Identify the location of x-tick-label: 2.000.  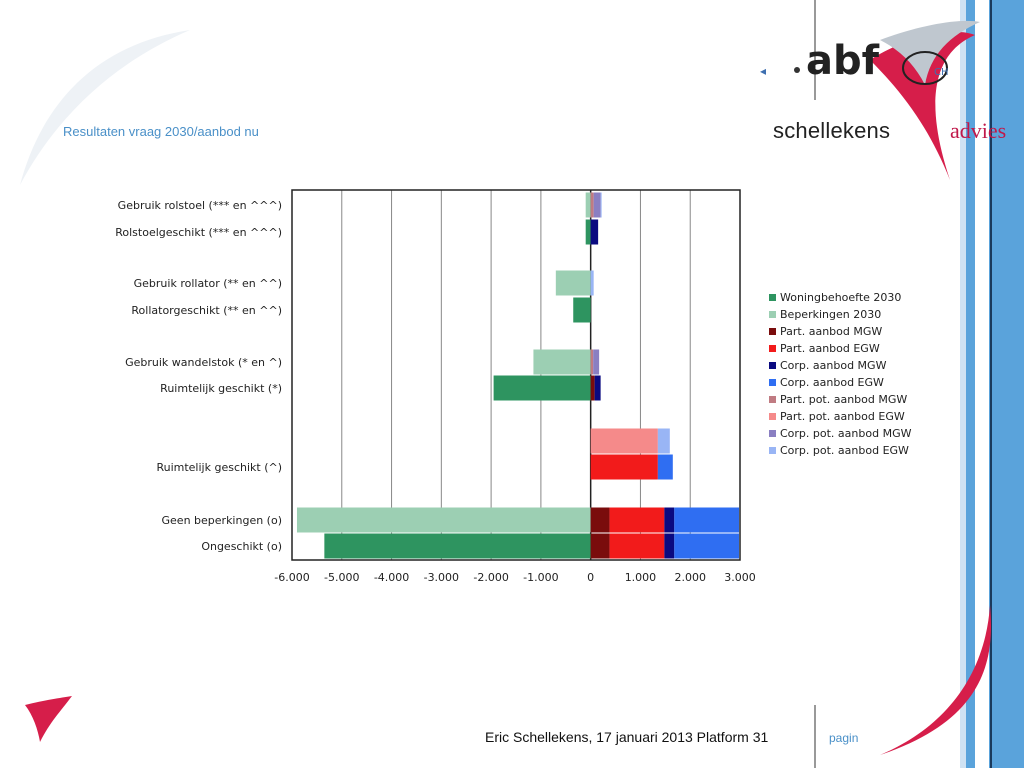
(690, 577).